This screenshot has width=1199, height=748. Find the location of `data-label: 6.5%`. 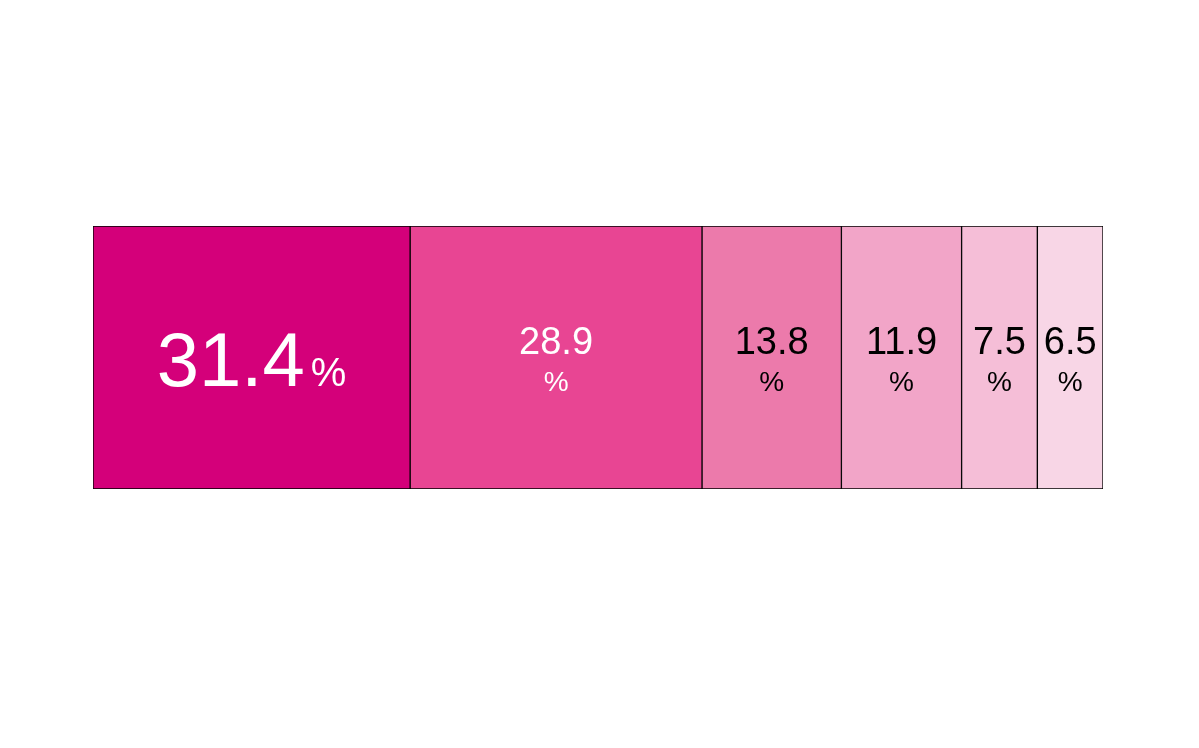

data-label: 6.5% is located at coordinates (1070, 358).